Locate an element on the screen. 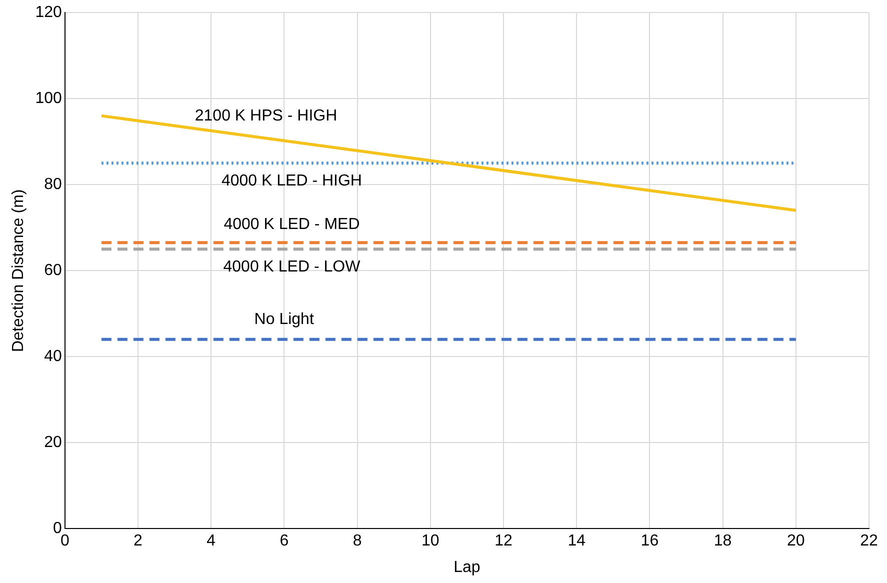  y-tick-label: 100 is located at coordinates (48, 99).